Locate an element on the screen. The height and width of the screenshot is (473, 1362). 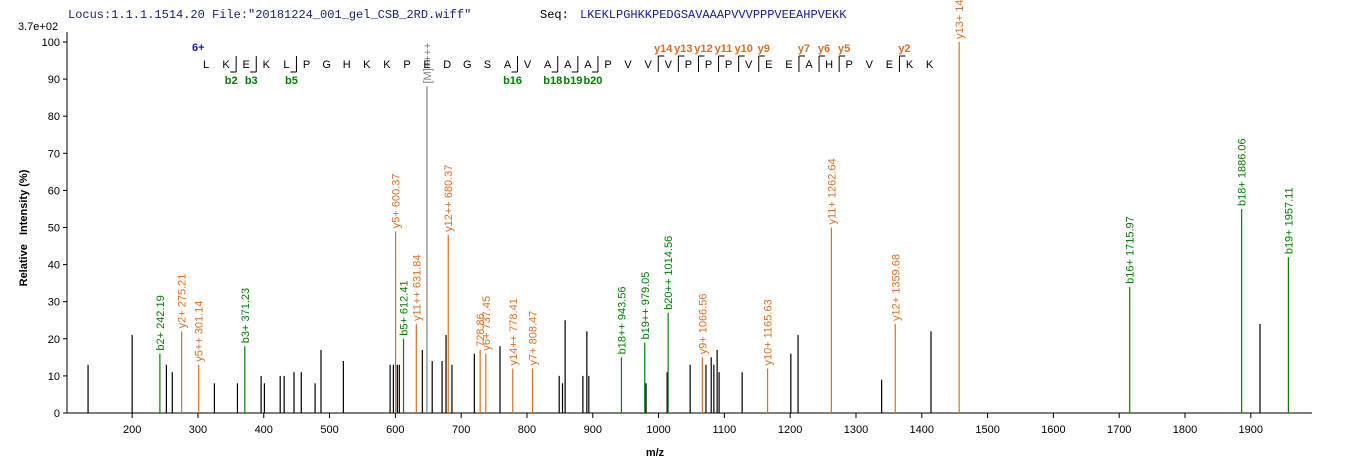
x-tick-label: 400 is located at coordinates (264, 430).